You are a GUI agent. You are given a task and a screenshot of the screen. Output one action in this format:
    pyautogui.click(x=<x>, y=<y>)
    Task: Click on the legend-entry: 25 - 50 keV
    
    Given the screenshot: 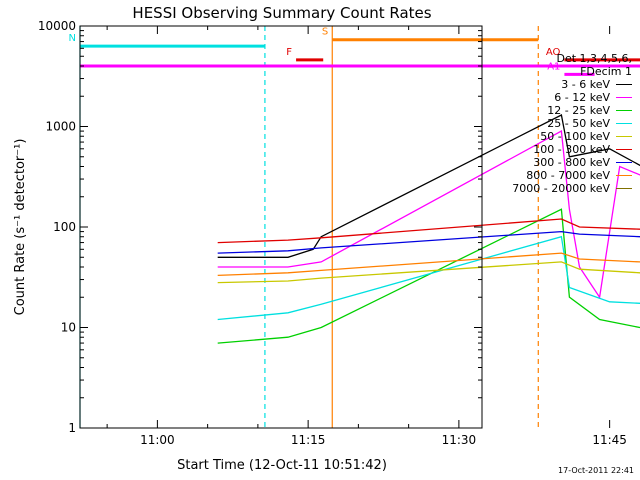 What is the action you would take?
    pyautogui.click(x=566, y=123)
    